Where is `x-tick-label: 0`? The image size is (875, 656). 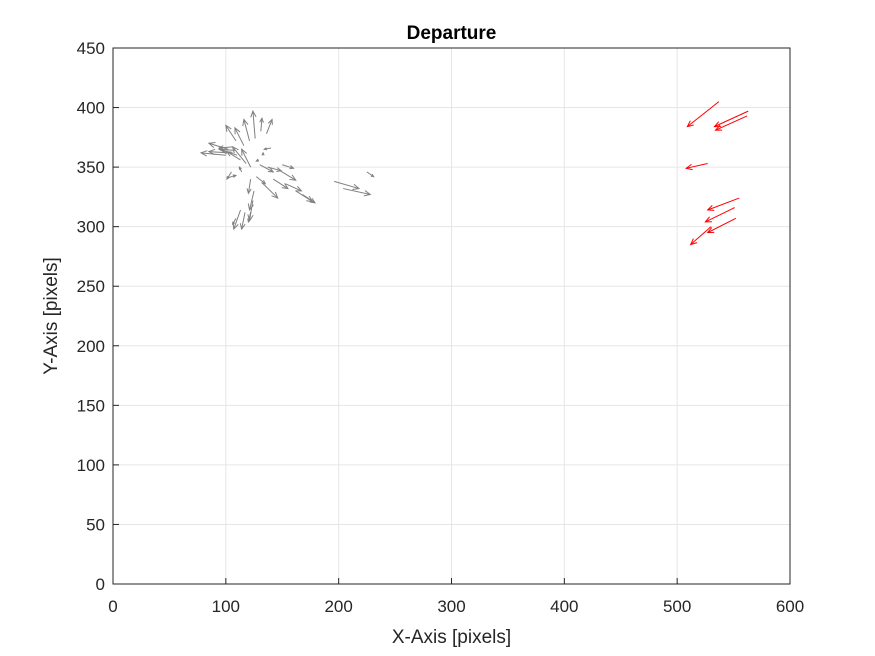
x-tick-label: 0 is located at coordinates (112, 606).